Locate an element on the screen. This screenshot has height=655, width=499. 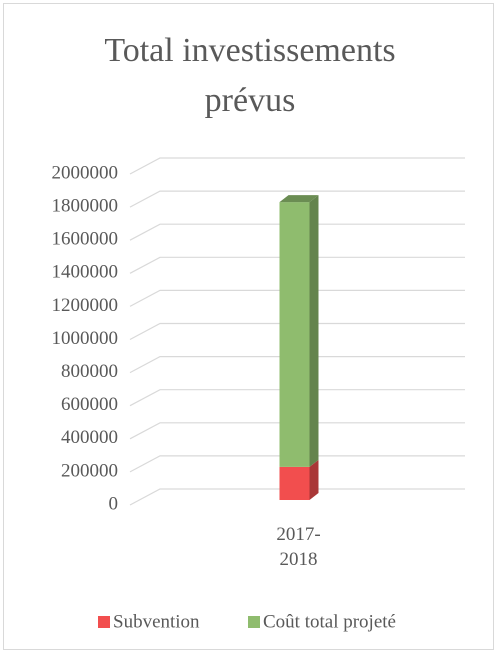
y-tick-label: 800000 is located at coordinates (89, 371).